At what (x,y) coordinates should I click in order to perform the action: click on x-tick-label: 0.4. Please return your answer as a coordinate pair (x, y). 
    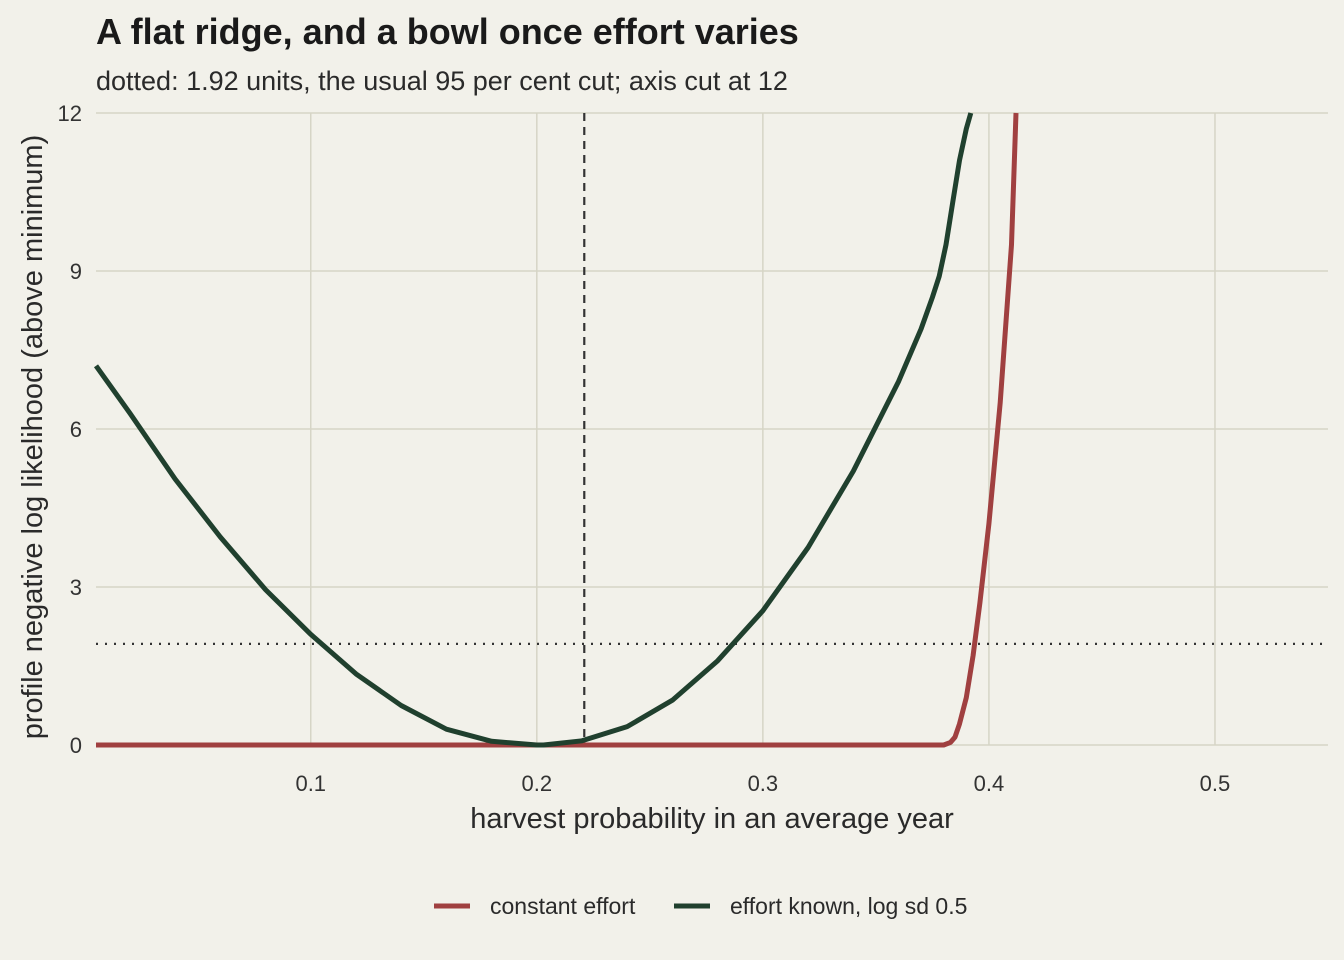
    Looking at the image, I should click on (989, 783).